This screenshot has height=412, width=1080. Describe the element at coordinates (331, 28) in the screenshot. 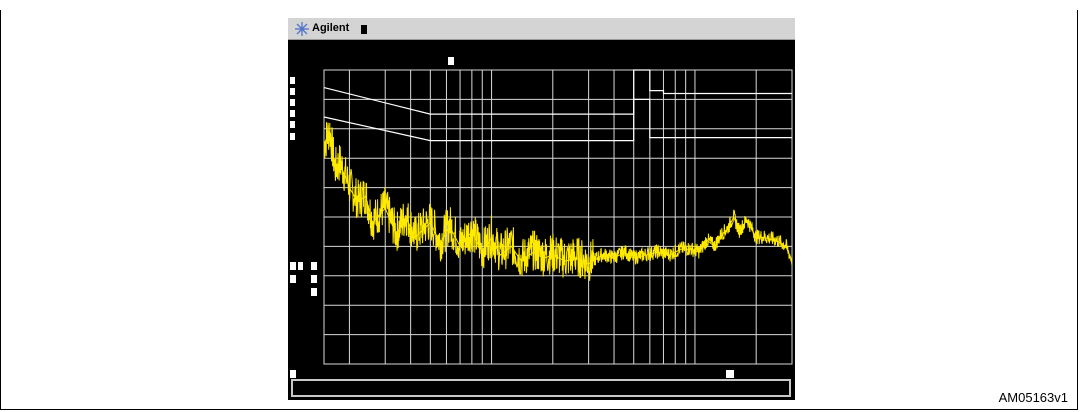

I see `brand-name: Agilent` at that location.